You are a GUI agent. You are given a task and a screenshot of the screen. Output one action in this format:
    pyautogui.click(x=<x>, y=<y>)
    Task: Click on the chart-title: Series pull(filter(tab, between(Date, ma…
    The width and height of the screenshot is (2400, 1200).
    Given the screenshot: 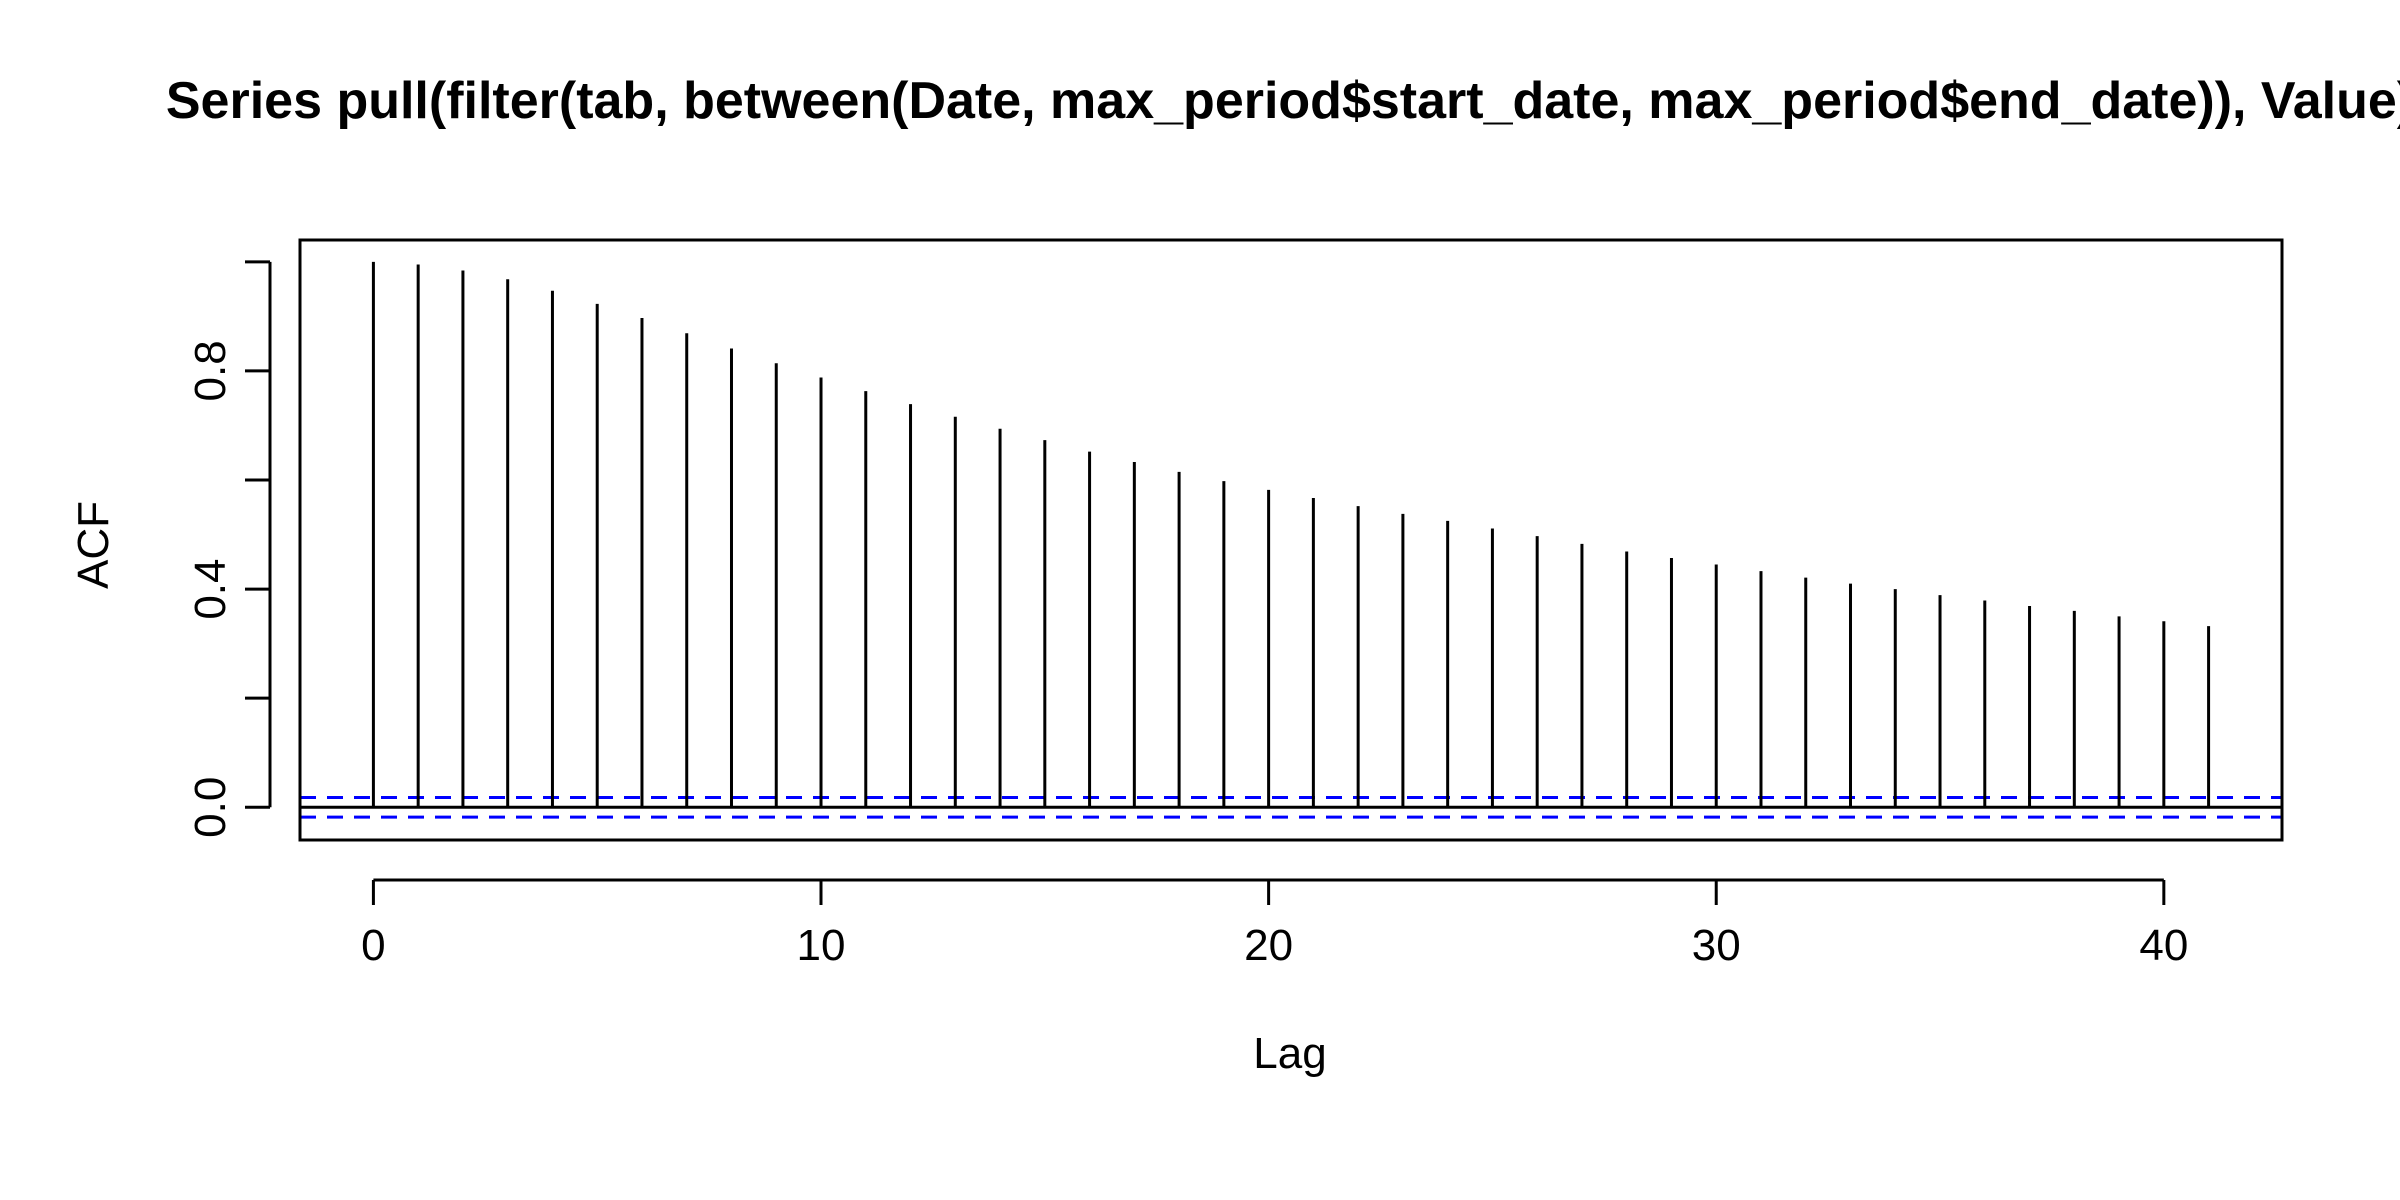 What is the action you would take?
    pyautogui.click(x=1283, y=101)
    